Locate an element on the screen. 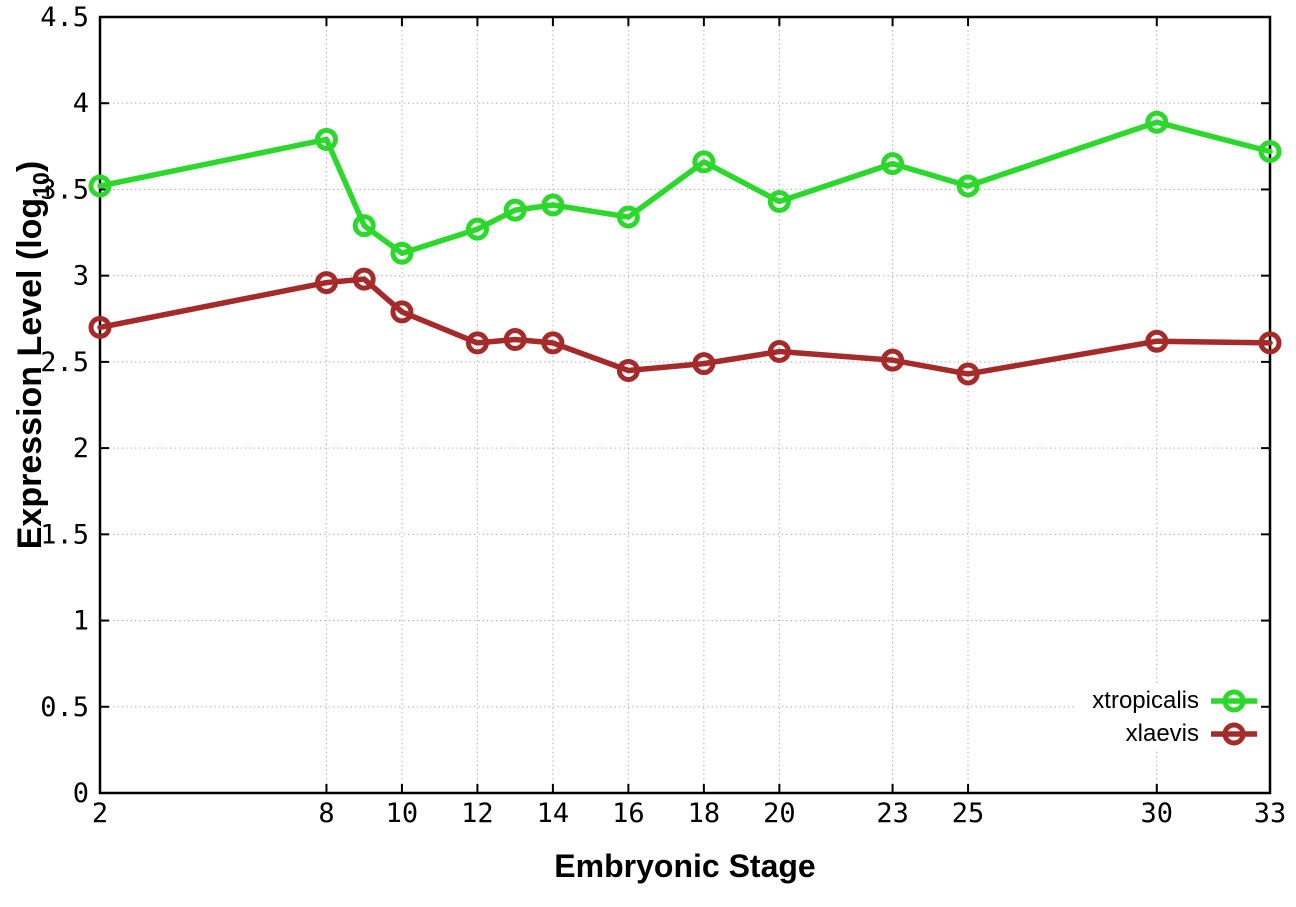 This screenshot has height=907, width=1296. y-tick-label: 0 is located at coordinates (81, 793).